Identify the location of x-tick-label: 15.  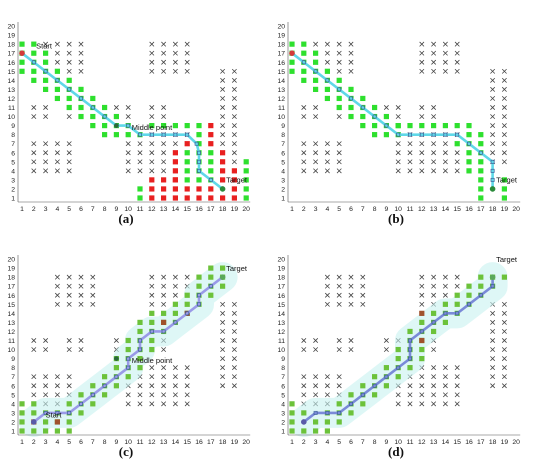
(187, 442).